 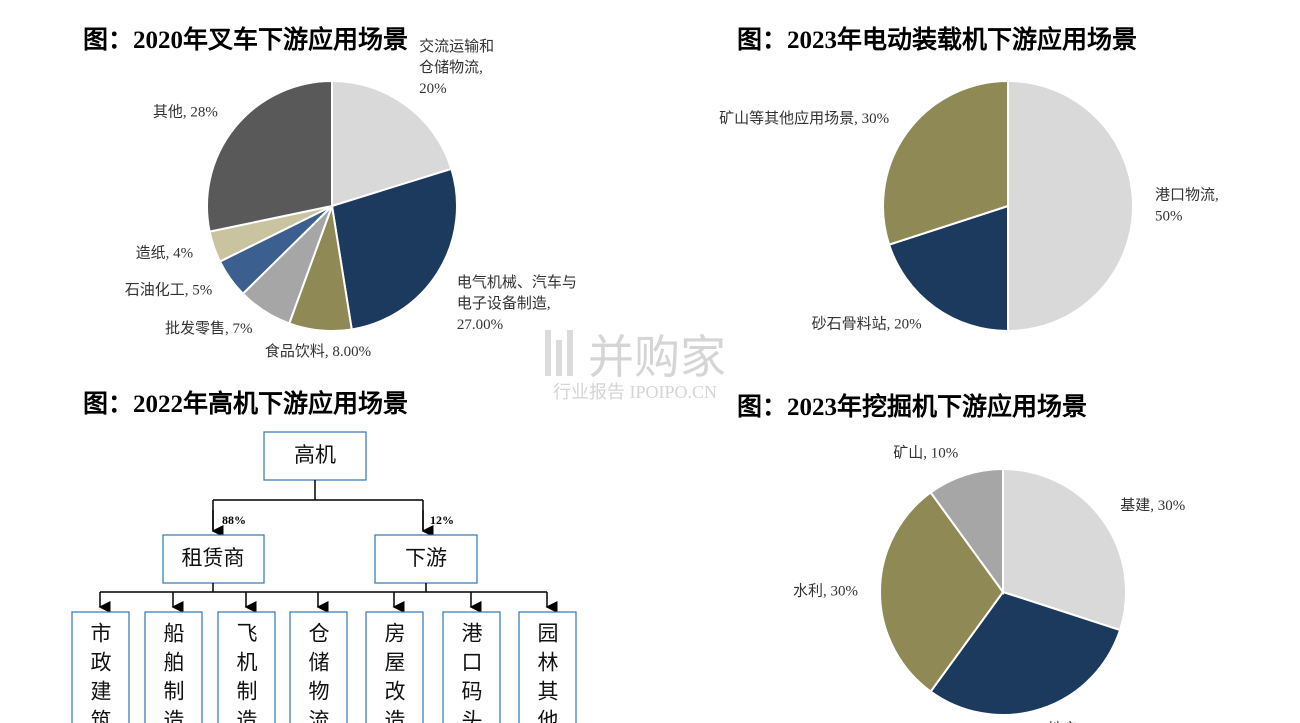 I want to click on value-label: 其他, 28%, so click(x=185, y=112).